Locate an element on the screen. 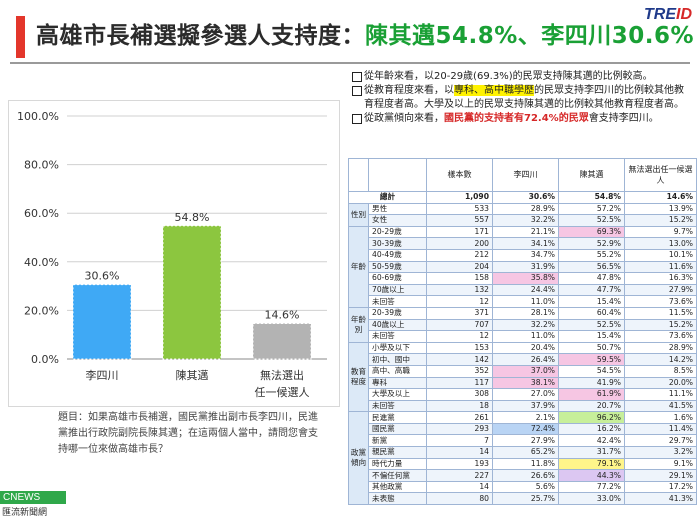 This screenshot has width=700, height=519. x-tick-label-2: 陳其邁 is located at coordinates (192, 375).